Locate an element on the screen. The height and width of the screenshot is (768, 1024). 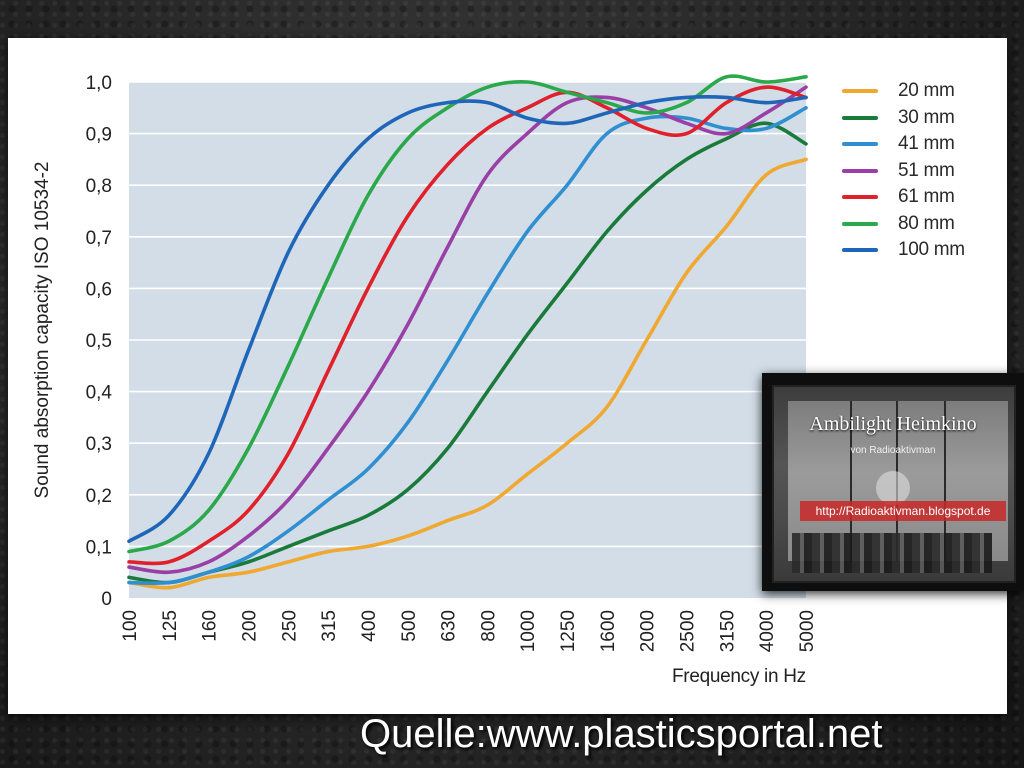
y-tick-label: 0,3 is located at coordinates (99, 444).